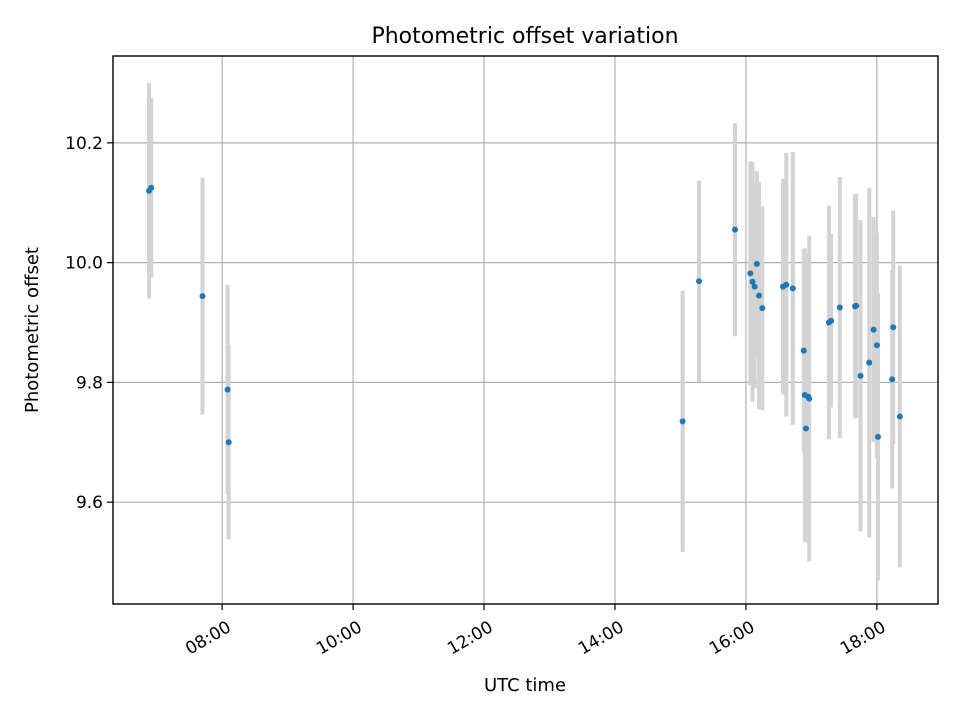 The image size is (960, 720). I want to click on y-tick-label: 10.2, so click(84, 144).